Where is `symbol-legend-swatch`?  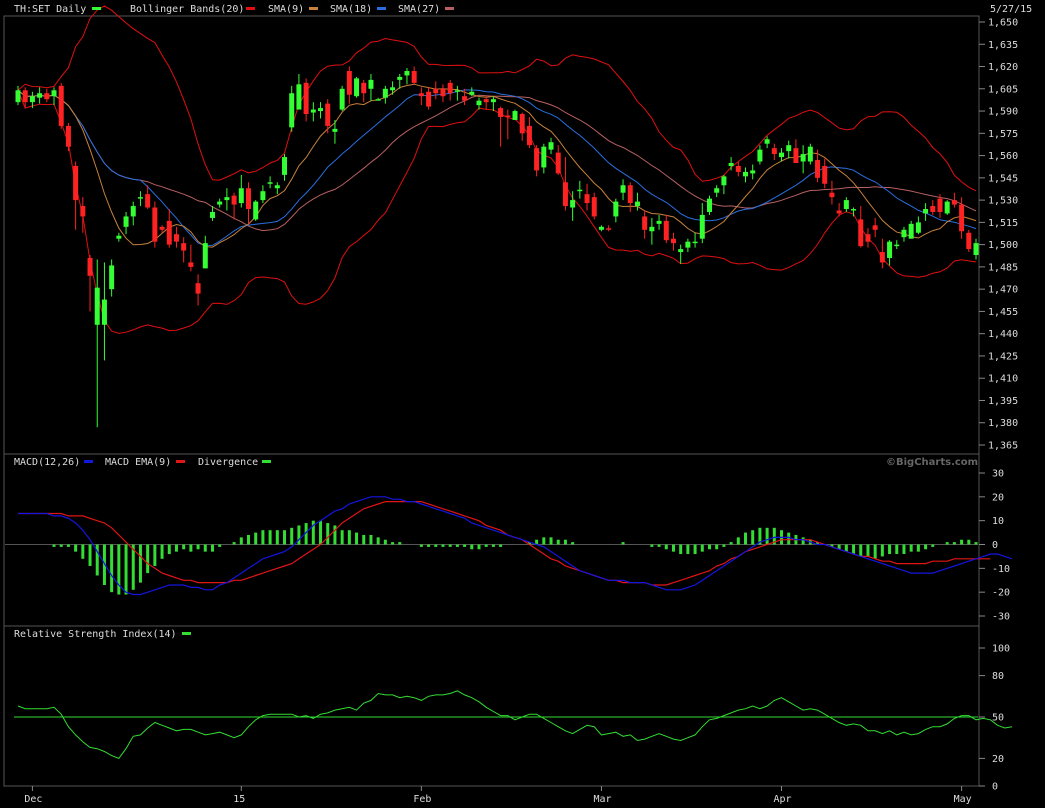
symbol-legend-swatch is located at coordinates (96, 8).